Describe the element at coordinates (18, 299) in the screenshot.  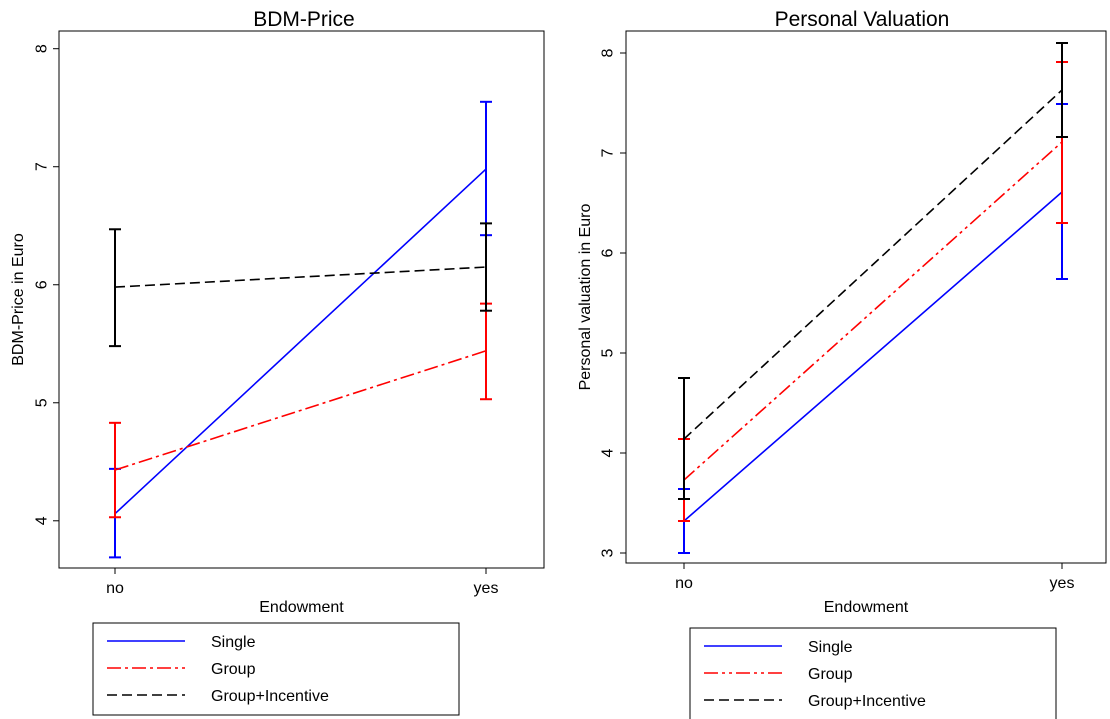
I see `y-axis-label: BDM-Price in Euro` at that location.